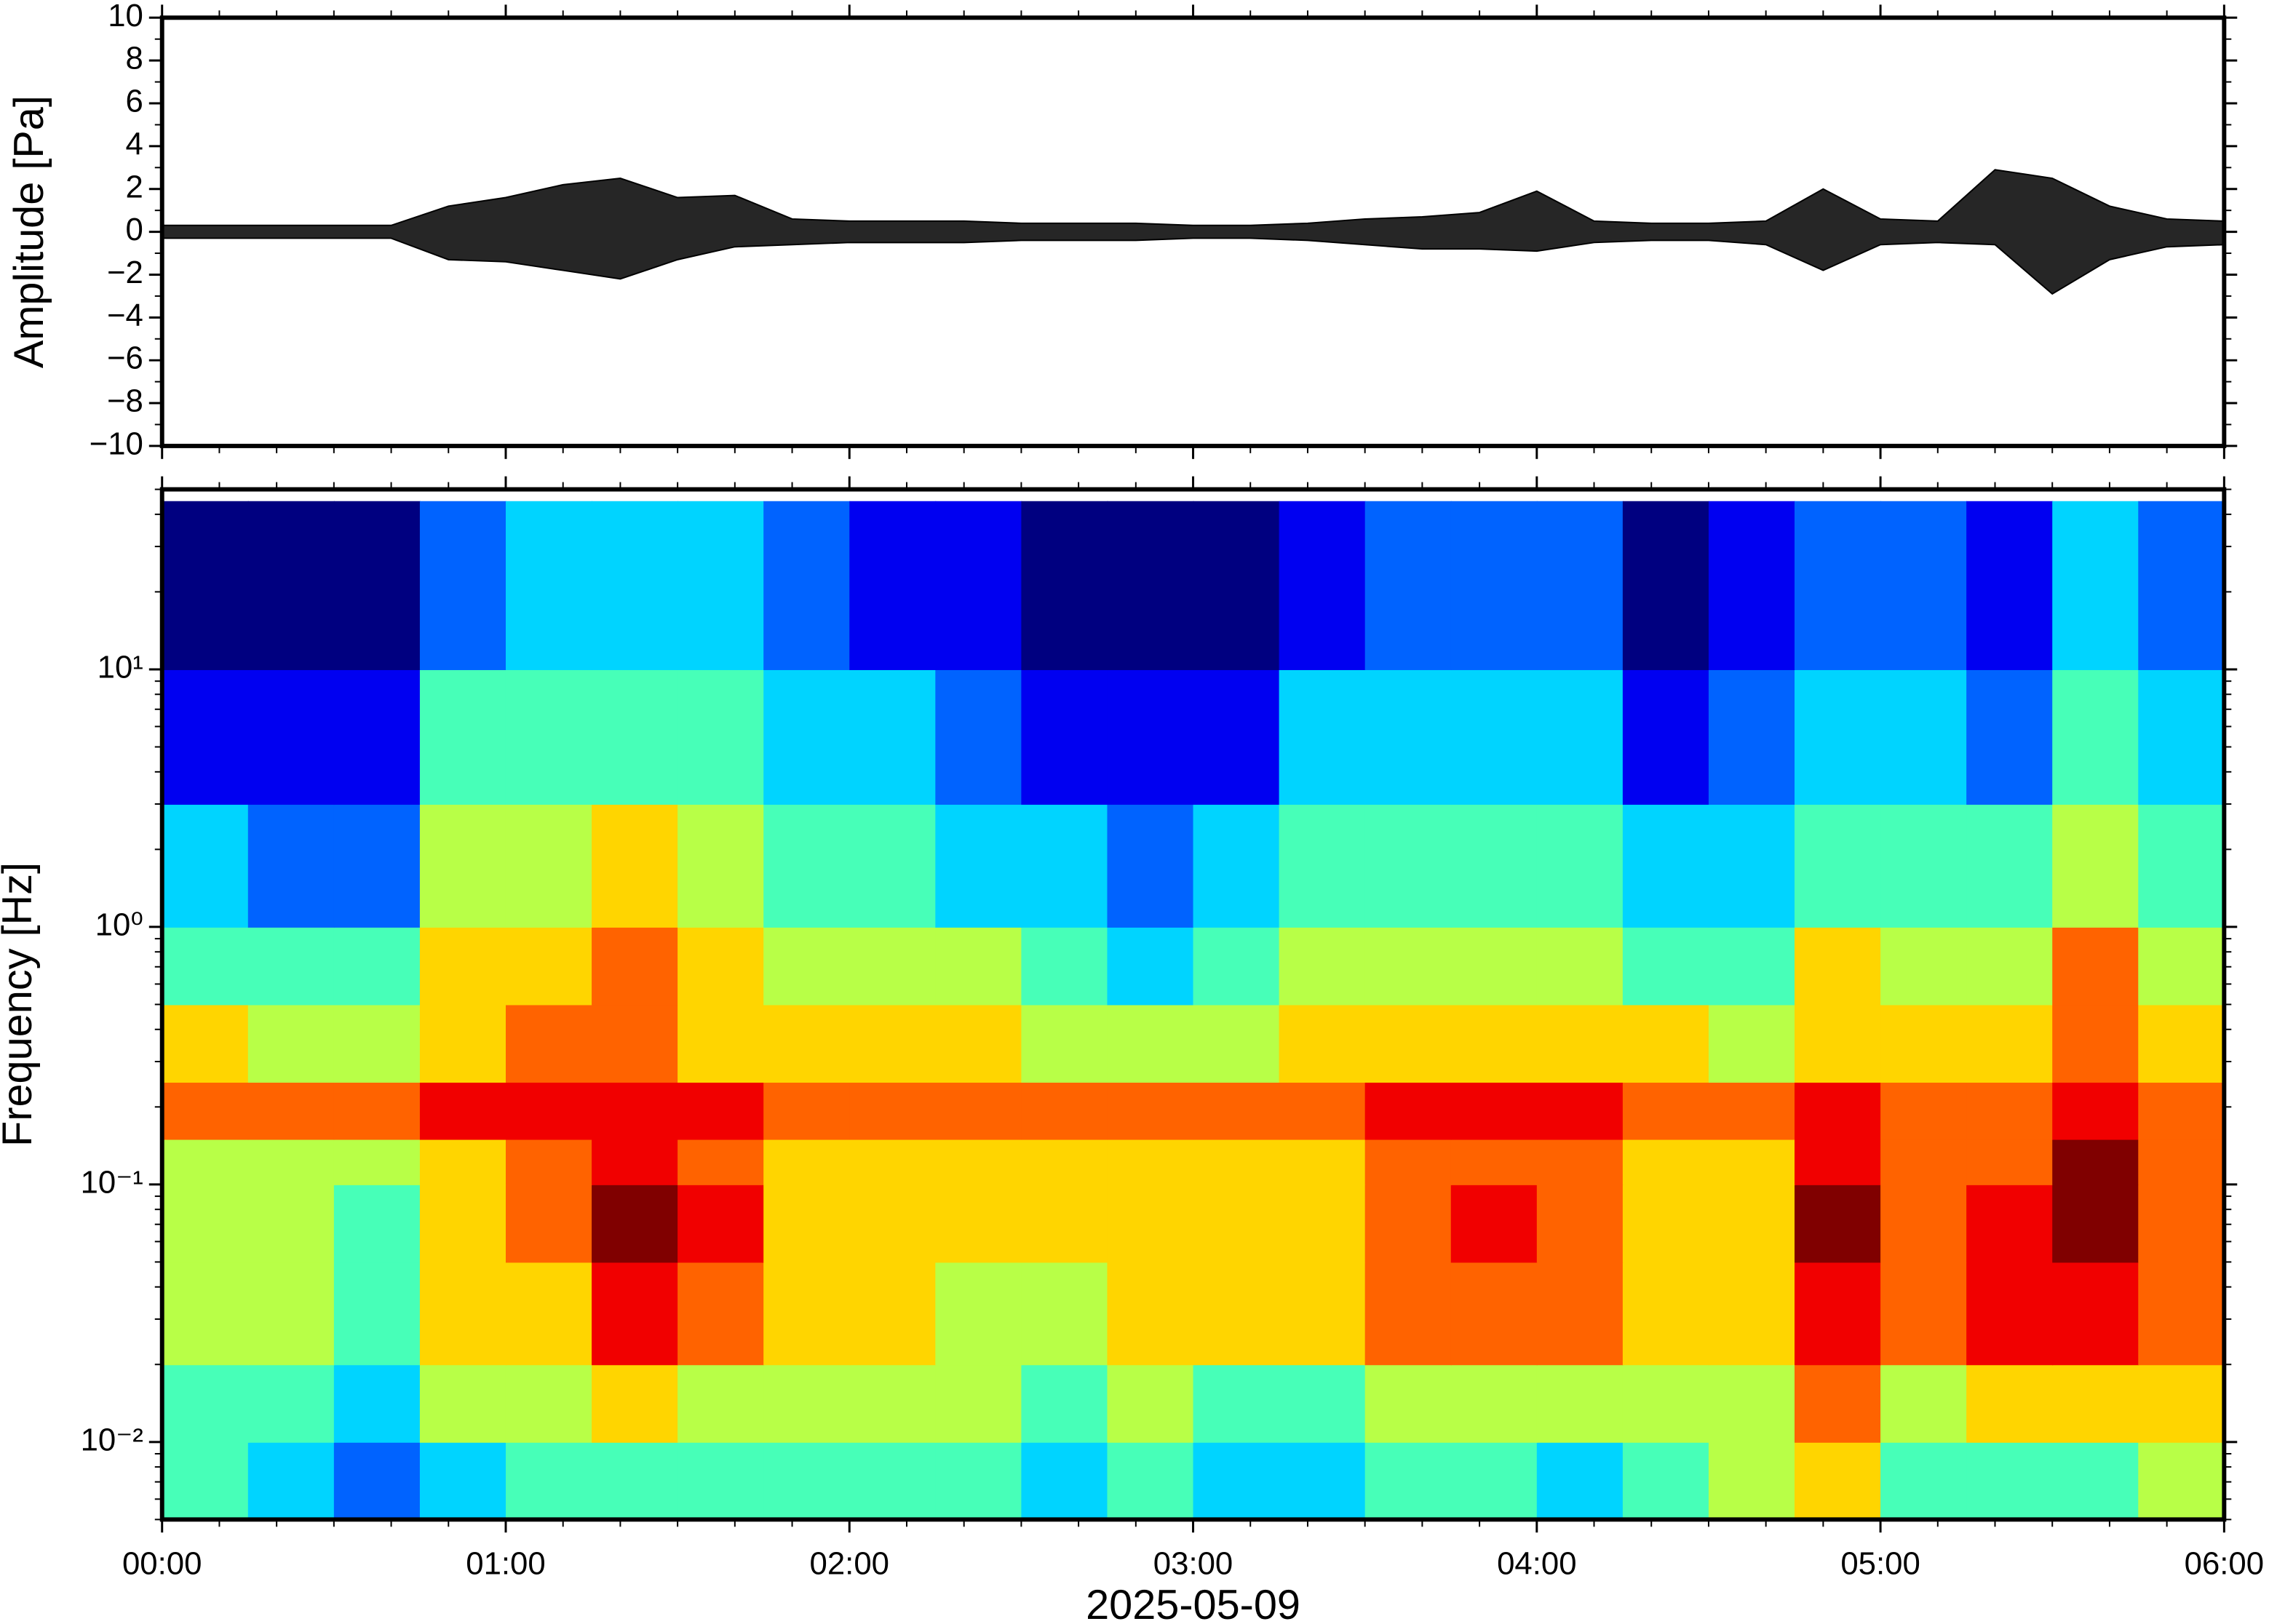 This screenshot has width=2269, height=1624. What do you see at coordinates (125, 315) in the screenshot?
I see `y-tick-label: −4` at bounding box center [125, 315].